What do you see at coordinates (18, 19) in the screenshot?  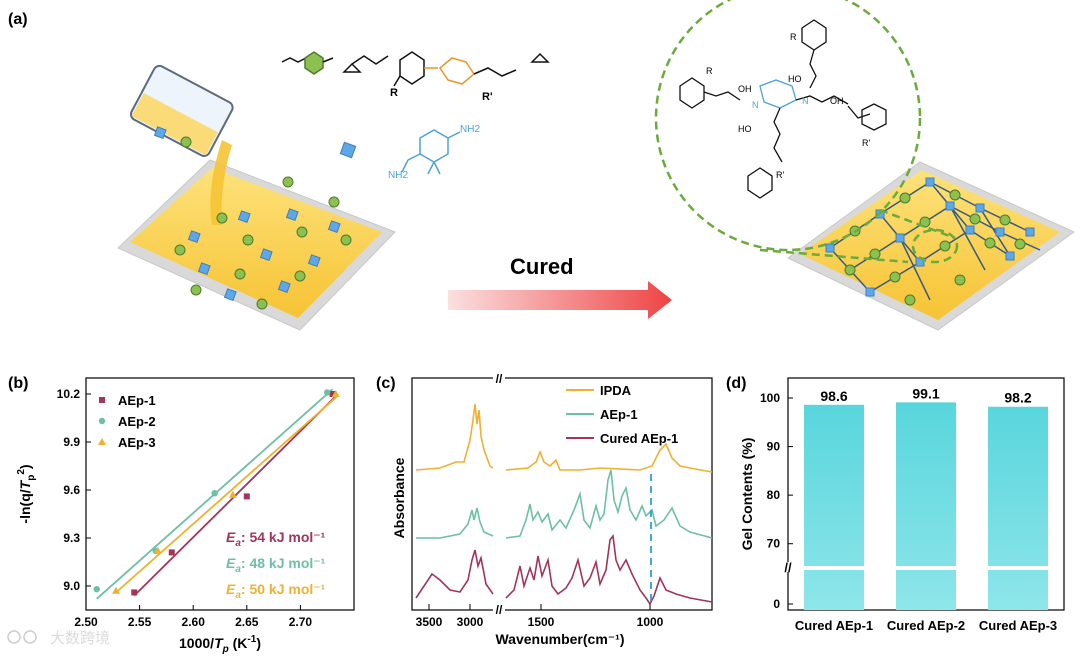 I see `panel-label-a: (a)` at bounding box center [18, 19].